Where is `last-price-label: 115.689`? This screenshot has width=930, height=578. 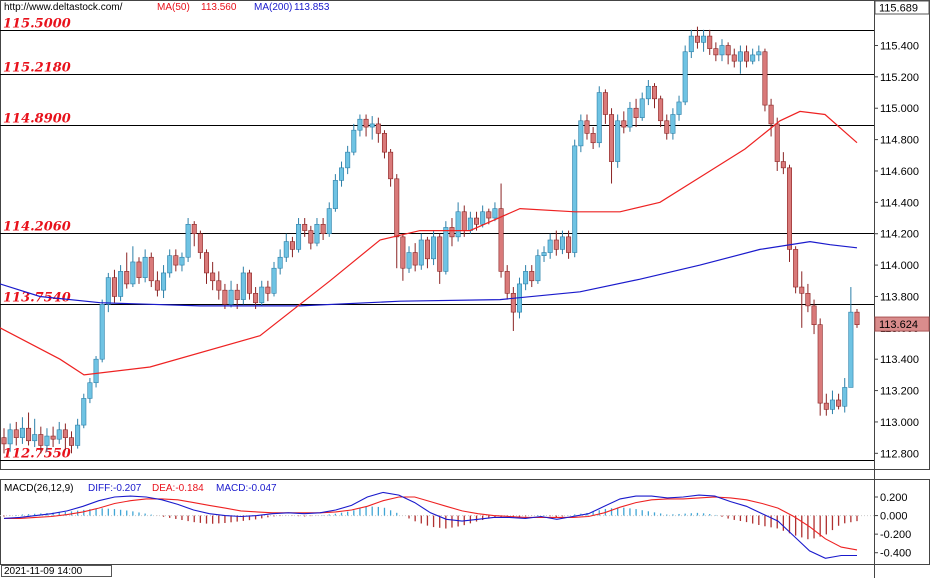
last-price-label: 115.689 is located at coordinates (898, 9).